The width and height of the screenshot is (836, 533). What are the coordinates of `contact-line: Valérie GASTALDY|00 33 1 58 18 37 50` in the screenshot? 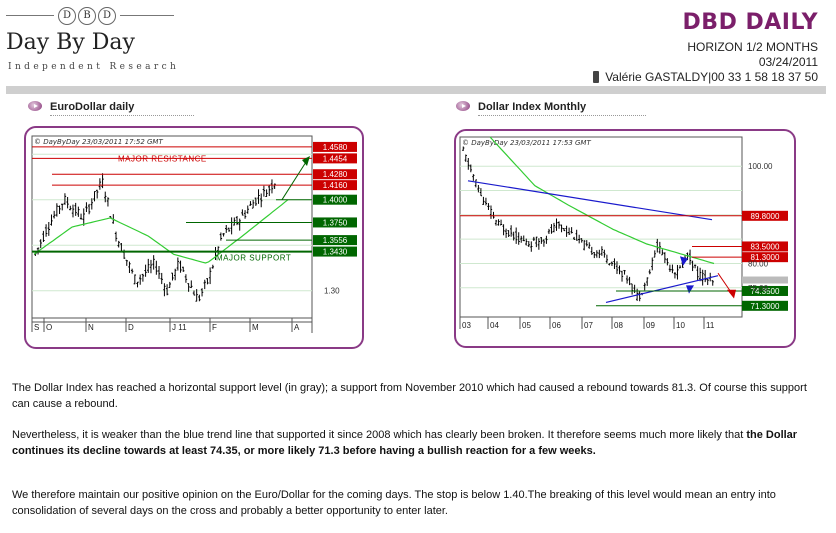 It's located at (705, 77).